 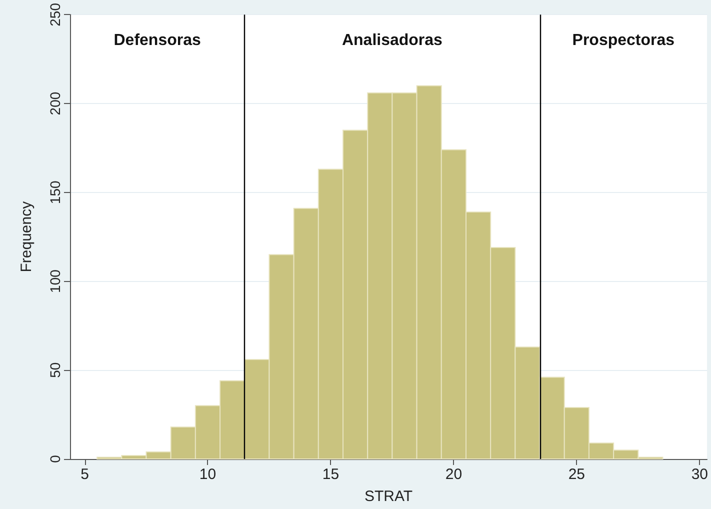 What do you see at coordinates (157, 41) in the screenshot?
I see `annotation: Defensoras` at bounding box center [157, 41].